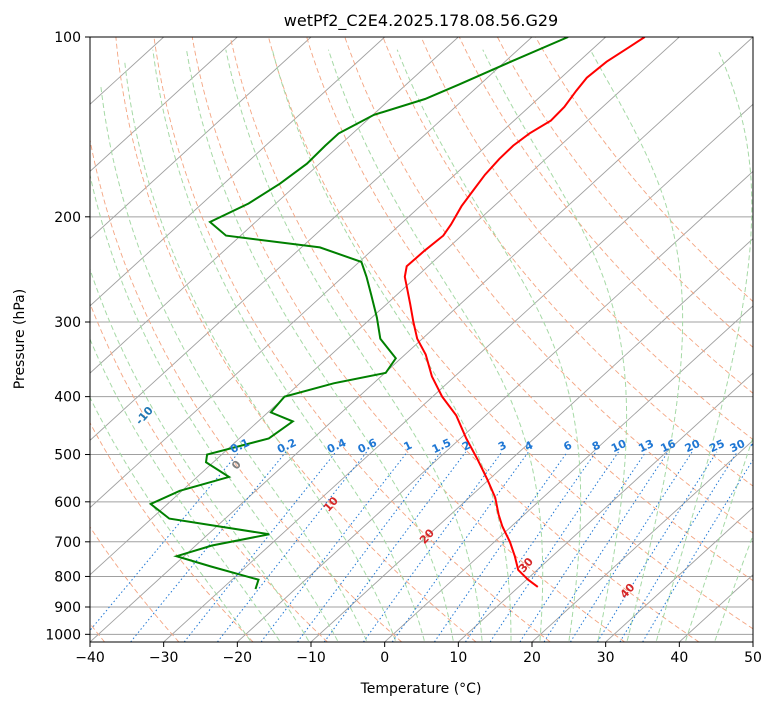 The width and height of the screenshot is (775, 708). Describe the element at coordinates (67, 456) in the screenshot. I see `y-tick-label: 500` at that location.